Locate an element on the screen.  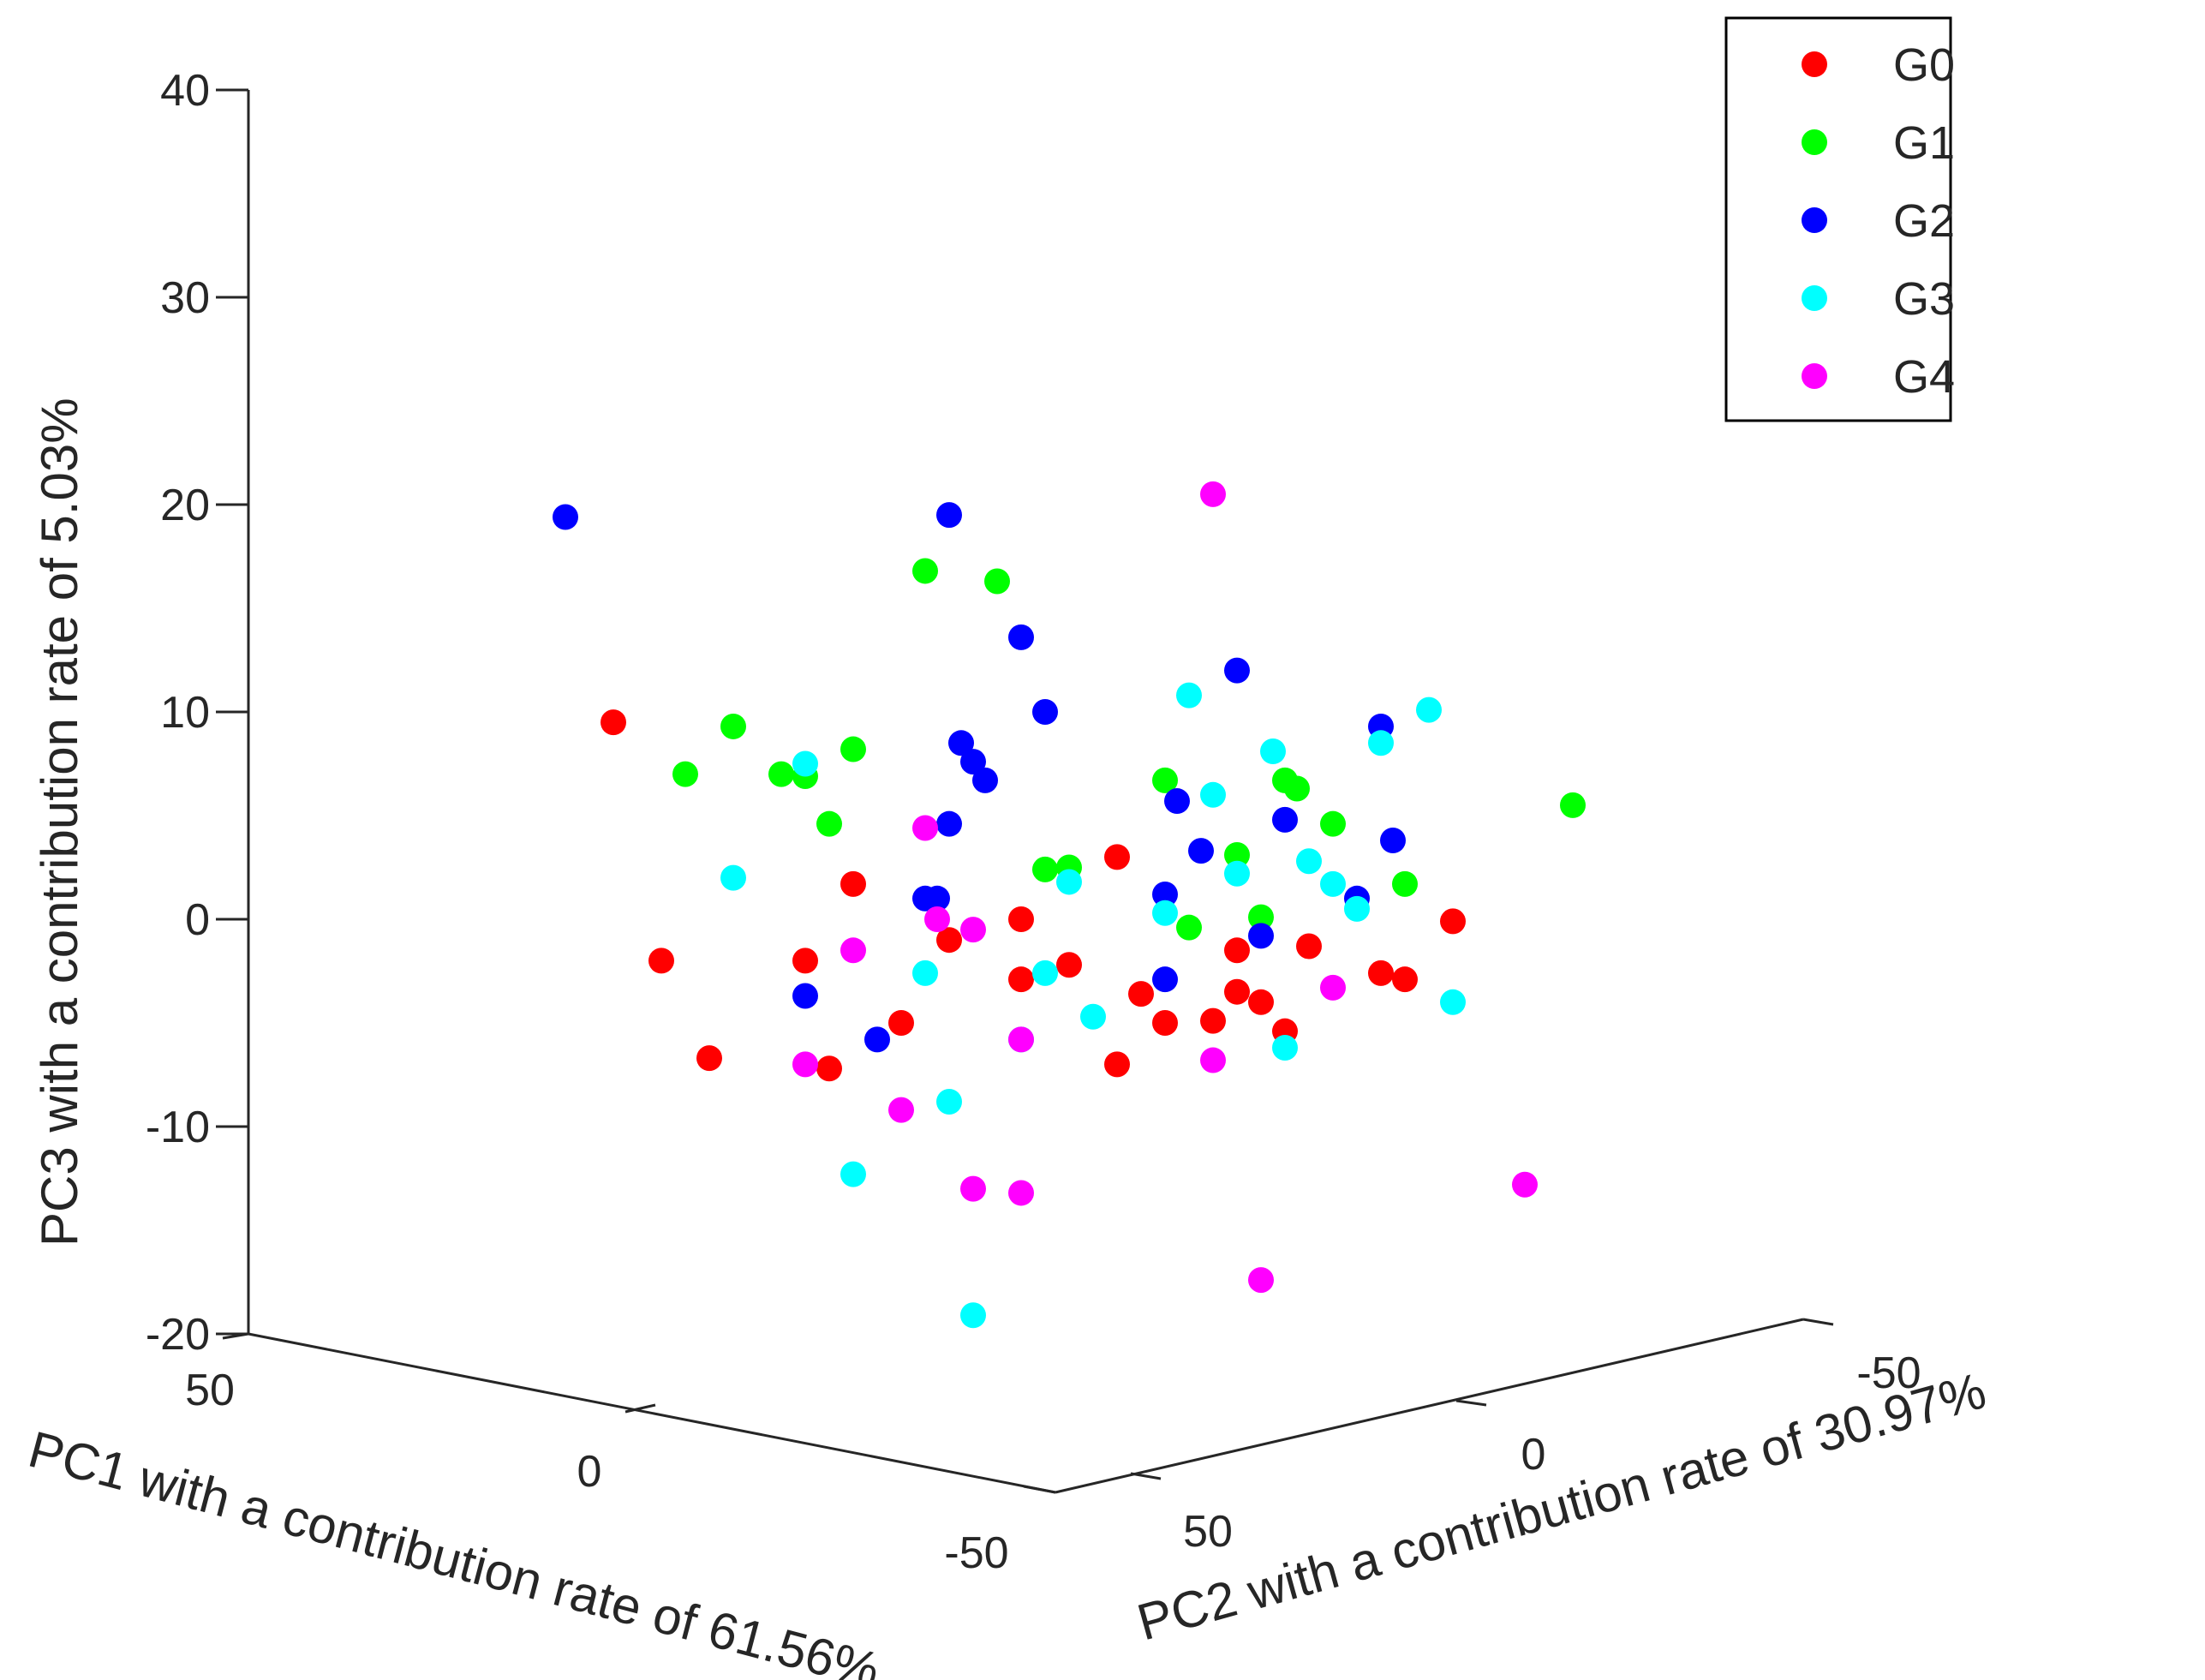
legend-marker-g3 is located at coordinates (1814, 298).